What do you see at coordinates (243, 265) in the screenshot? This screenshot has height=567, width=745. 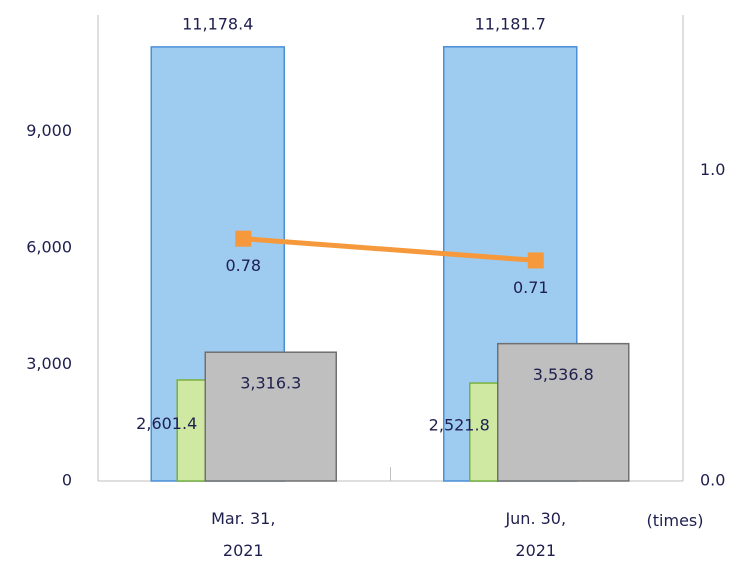 I see `data-label: 0.78` at bounding box center [243, 265].